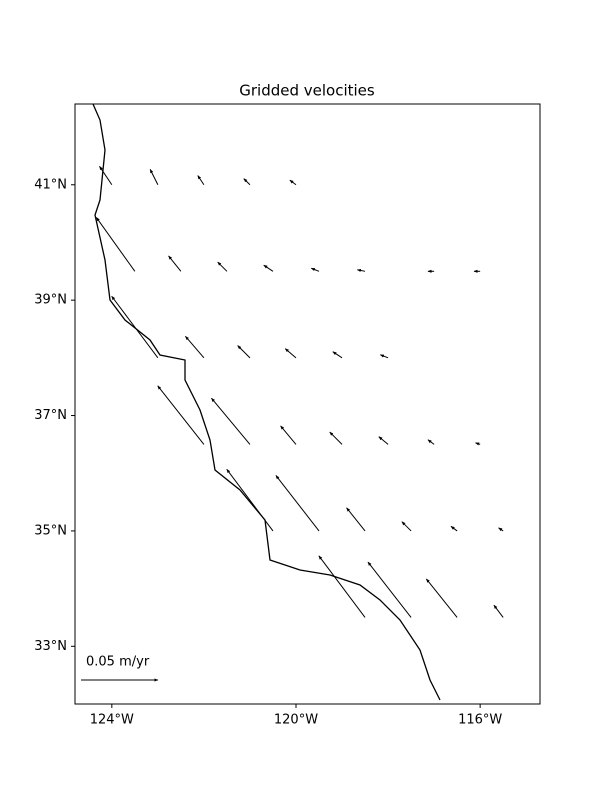  Describe the element at coordinates (50, 300) in the screenshot. I see `y-tick-label: 39°N` at that location.